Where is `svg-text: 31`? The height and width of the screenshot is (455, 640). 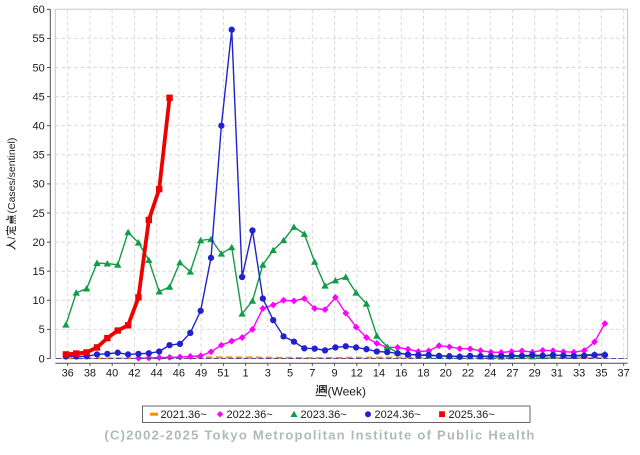
svg-text: 31 is located at coordinates (557, 374).